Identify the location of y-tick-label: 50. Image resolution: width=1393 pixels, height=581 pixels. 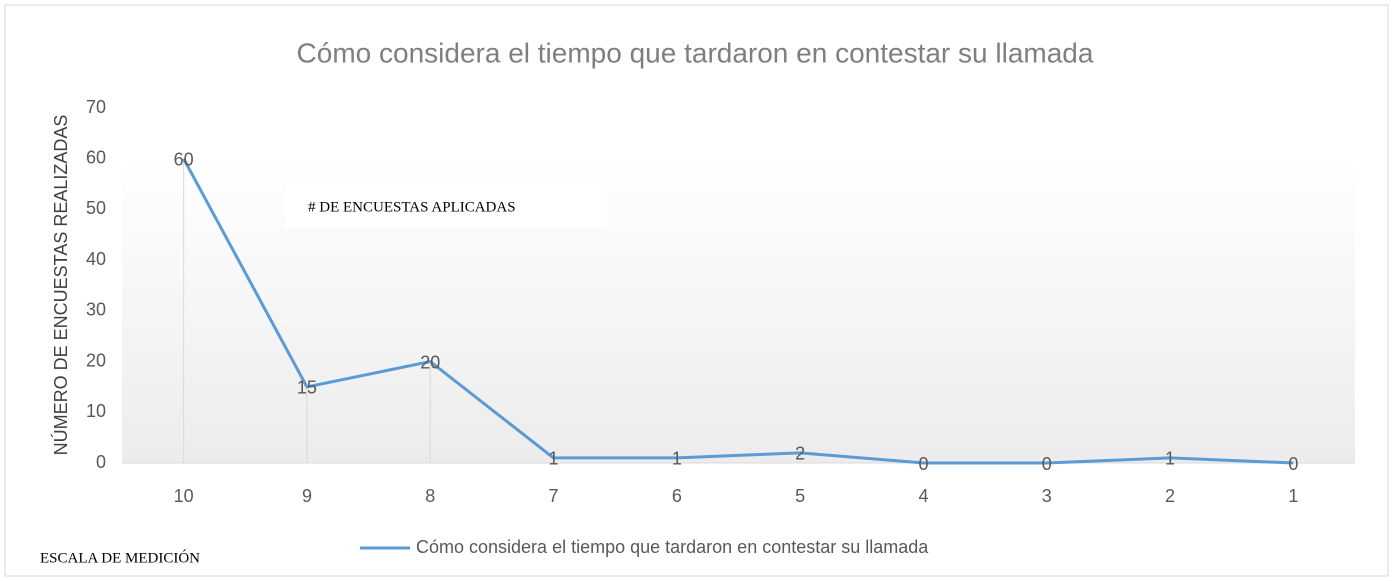
(96, 208).